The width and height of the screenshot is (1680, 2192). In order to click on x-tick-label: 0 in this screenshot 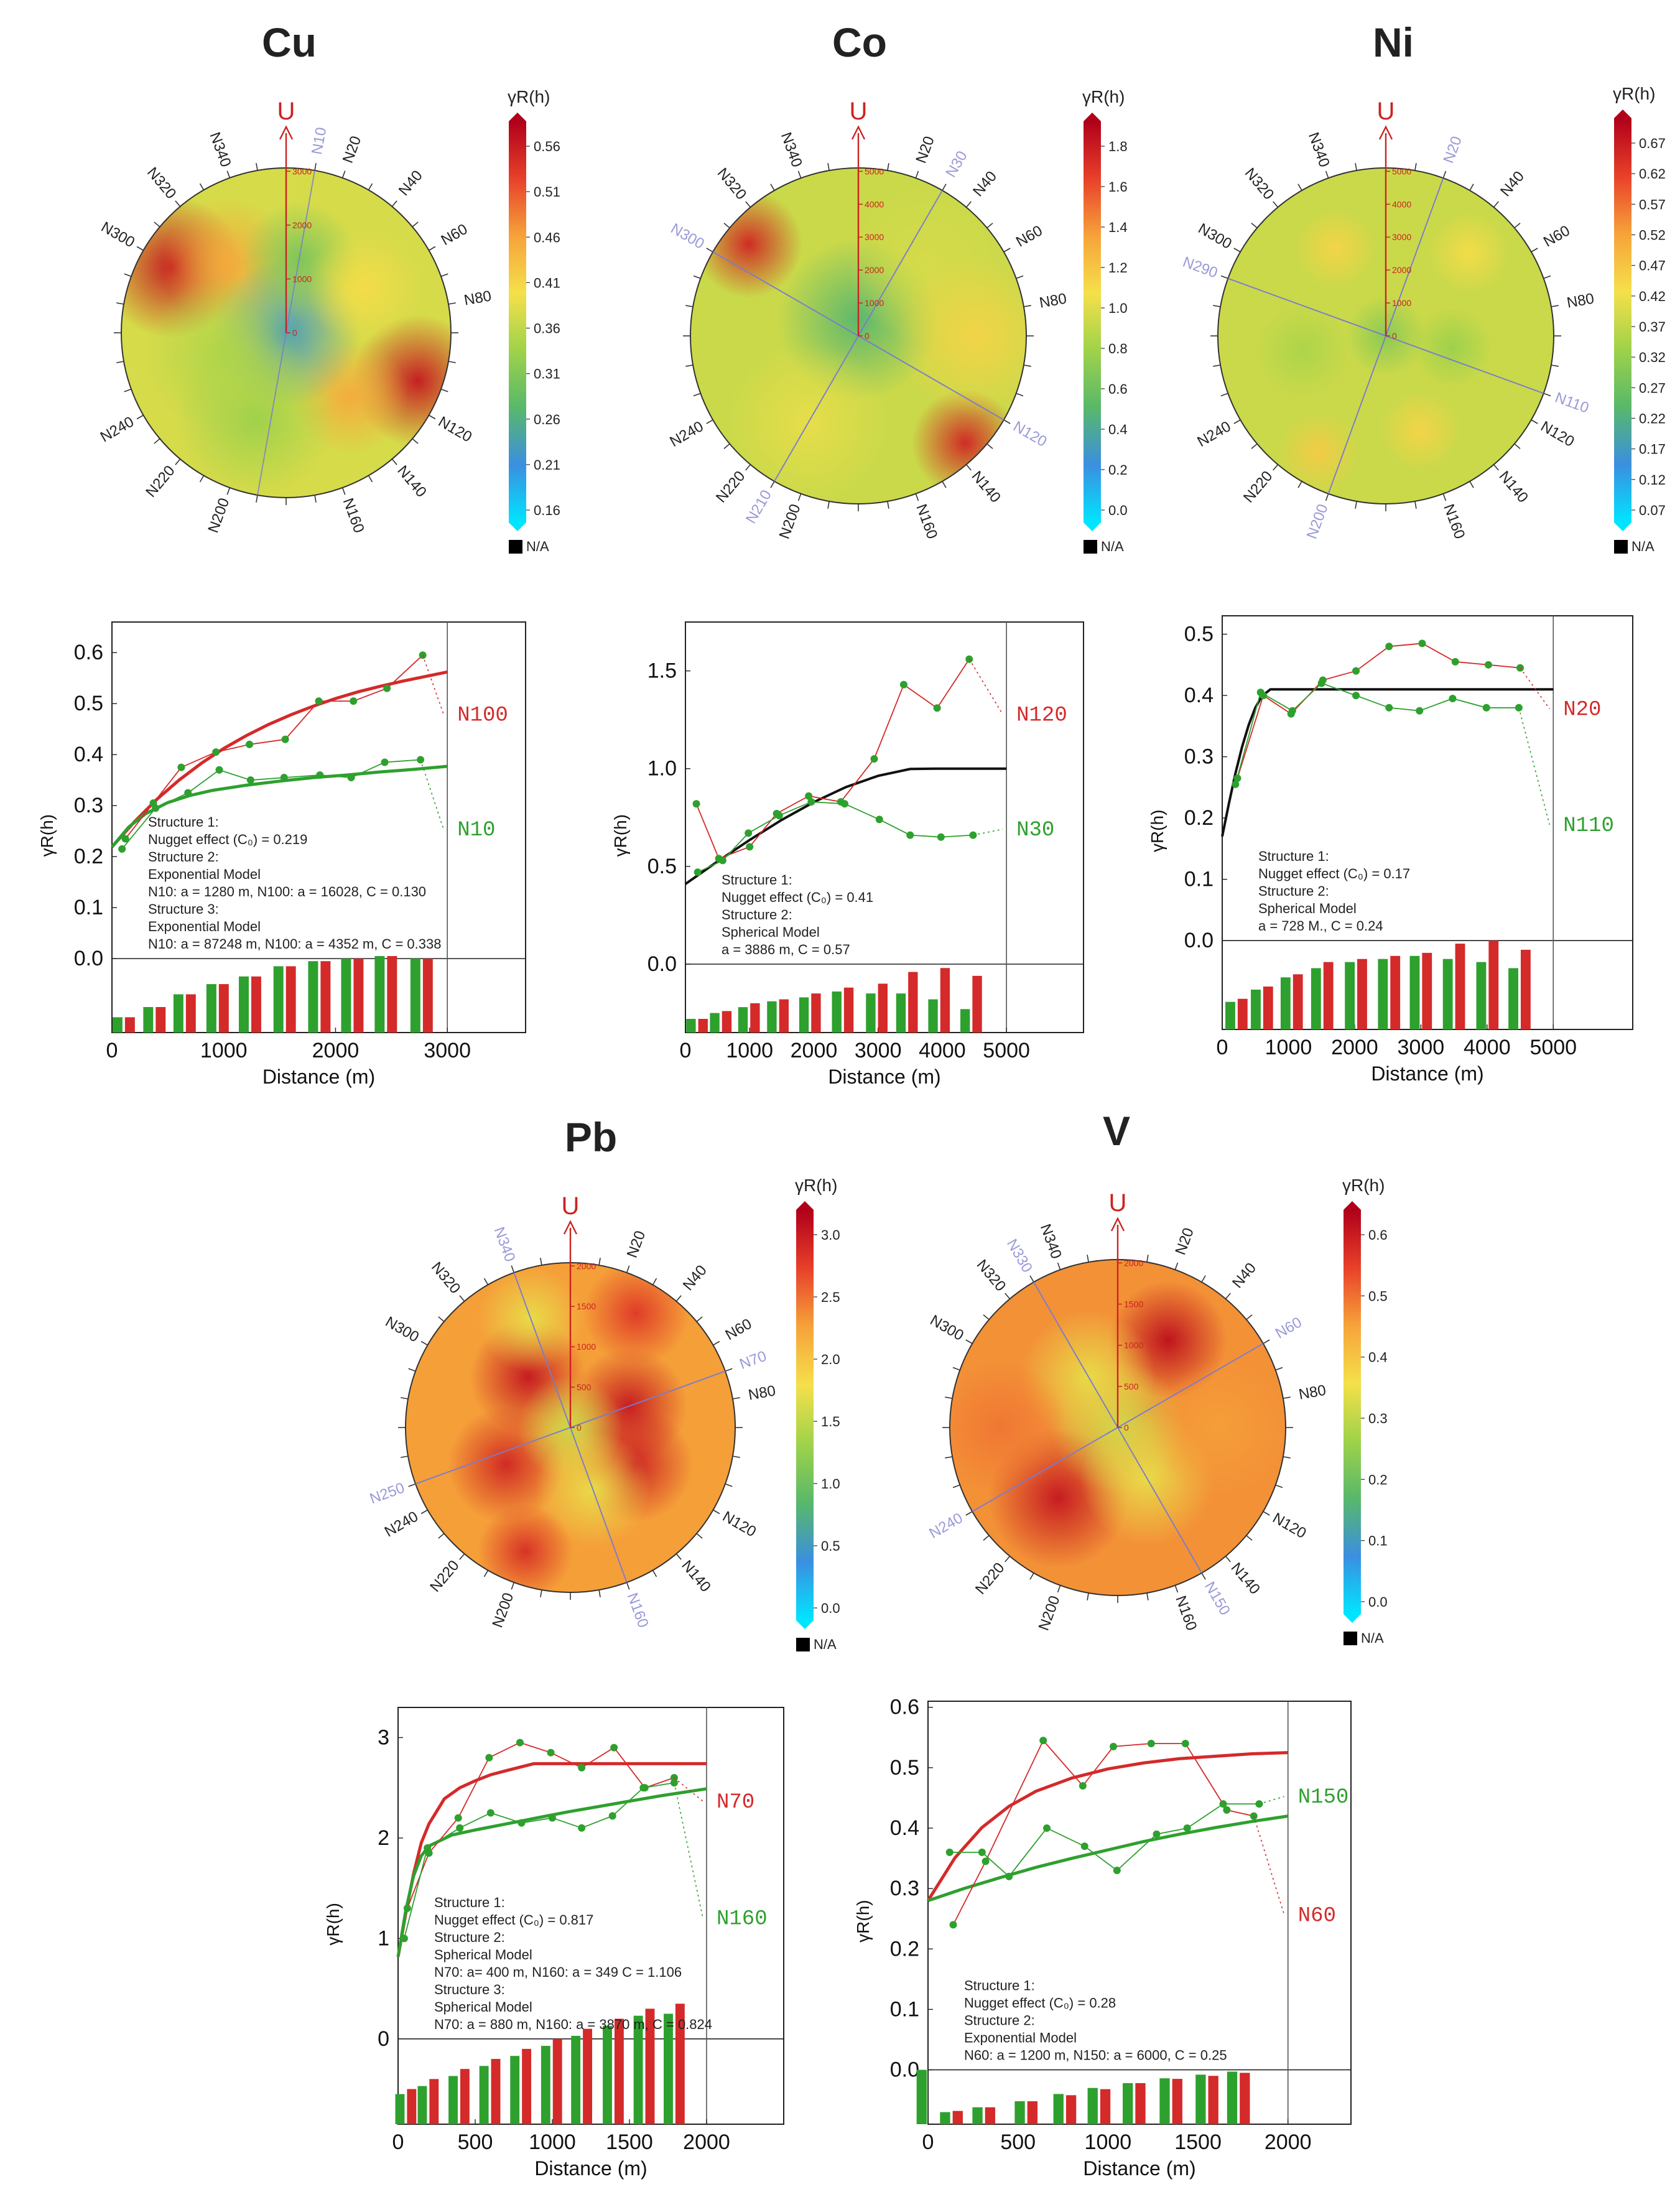, I will do `click(1223, 1047)`.